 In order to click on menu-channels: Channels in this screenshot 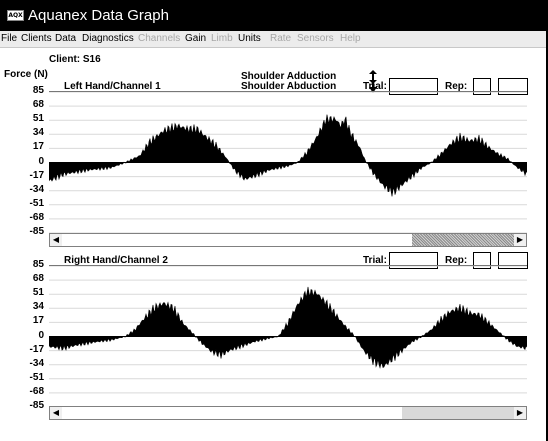, I will do `click(159, 38)`.